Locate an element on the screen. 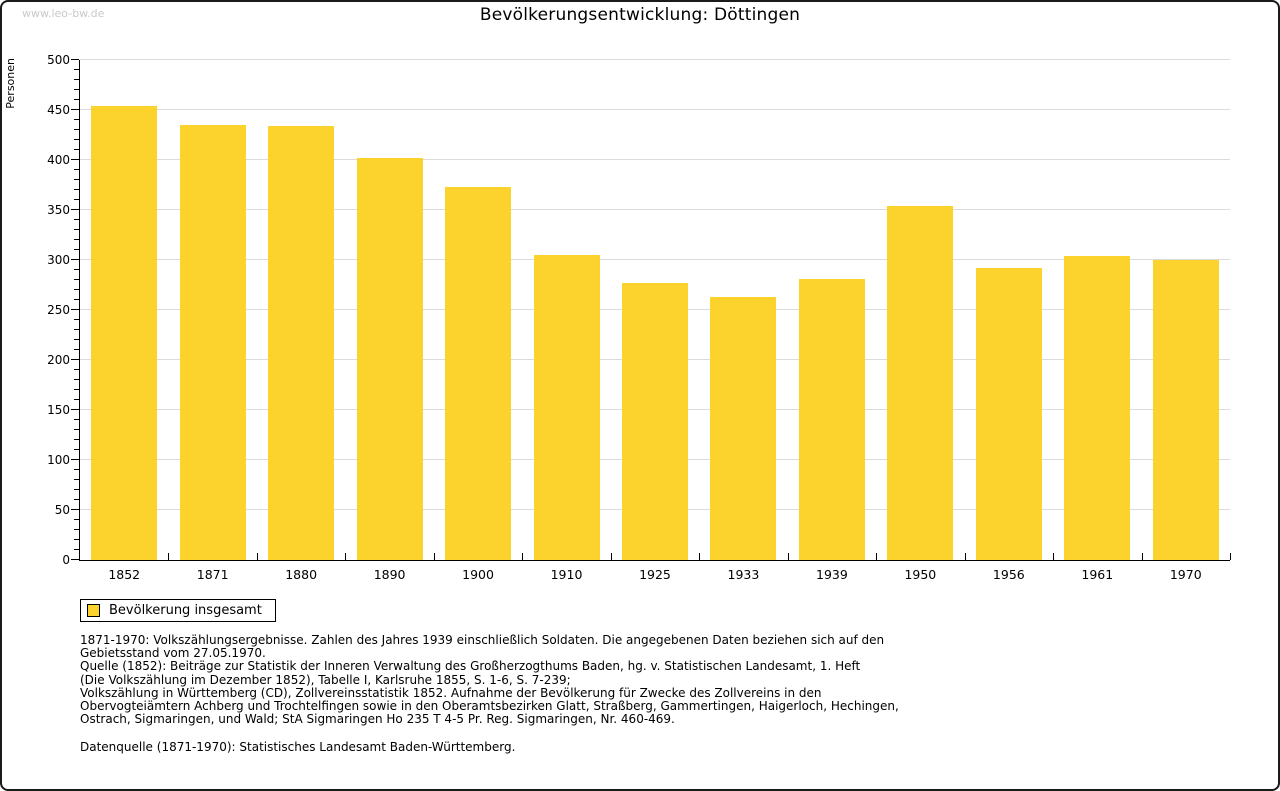 The width and height of the screenshot is (1280, 791). y-tick-label: 450 is located at coordinates (58, 110).